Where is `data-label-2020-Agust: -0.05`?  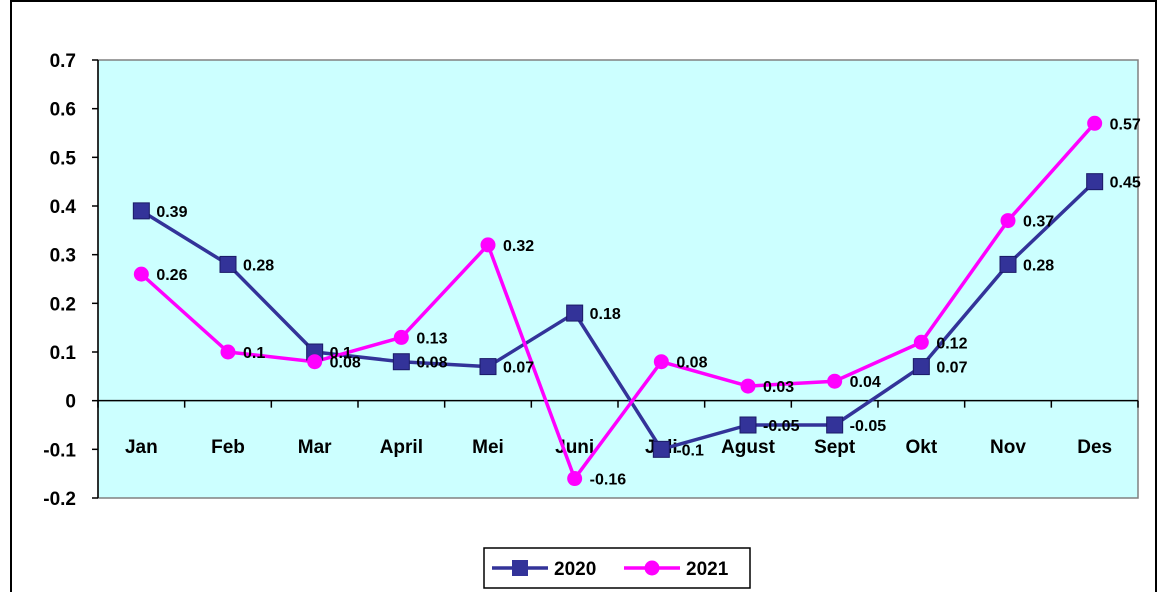
data-label-2020-Agust: -0.05 is located at coordinates (781, 426).